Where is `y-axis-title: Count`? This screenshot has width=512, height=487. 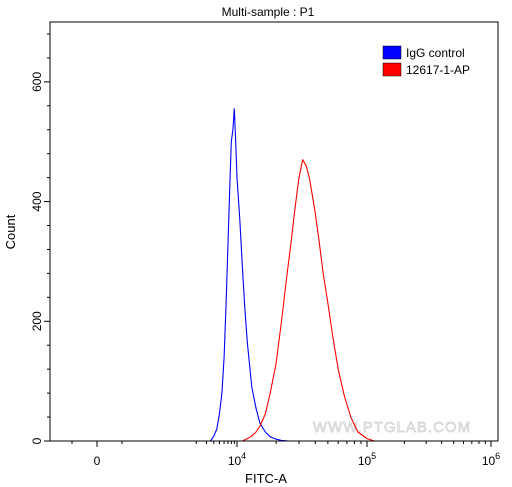 y-axis-title: Count is located at coordinates (10, 231).